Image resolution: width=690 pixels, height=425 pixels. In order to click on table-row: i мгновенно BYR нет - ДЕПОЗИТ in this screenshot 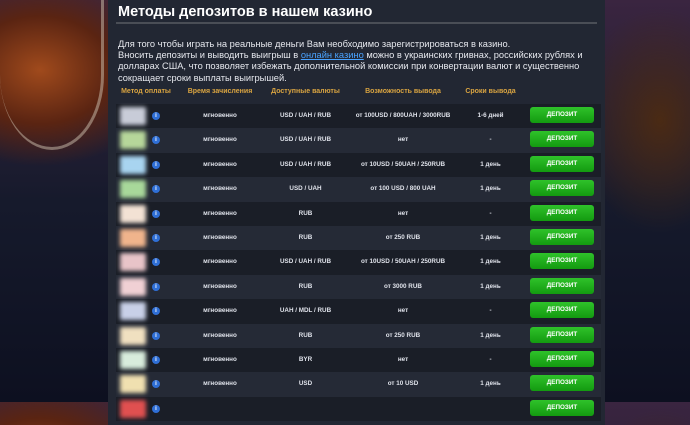, I will do `click(358, 360)`.